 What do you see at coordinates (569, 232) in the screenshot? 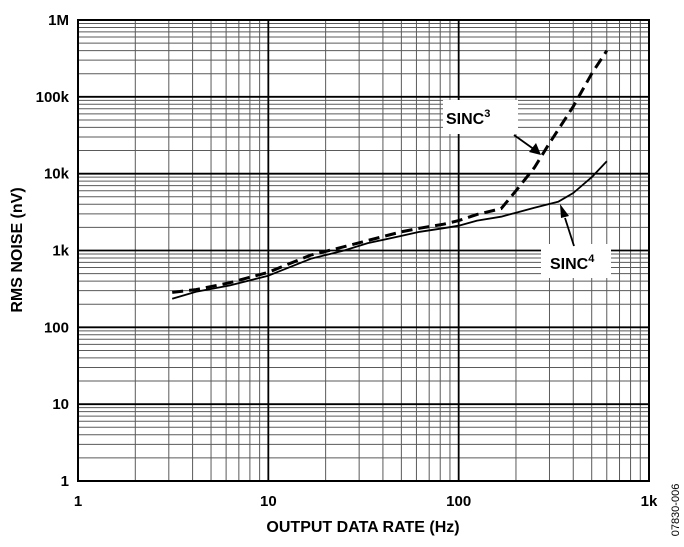
I see `sinc4-leader` at bounding box center [569, 232].